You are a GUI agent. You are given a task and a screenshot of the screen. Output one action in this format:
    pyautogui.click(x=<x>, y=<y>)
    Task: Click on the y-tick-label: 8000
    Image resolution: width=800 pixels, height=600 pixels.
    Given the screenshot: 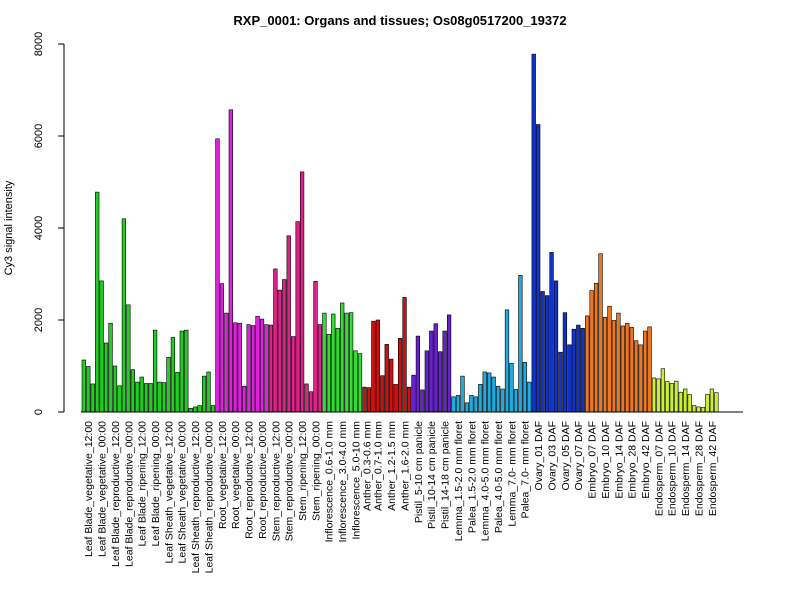 What is the action you would take?
    pyautogui.click(x=39, y=44)
    